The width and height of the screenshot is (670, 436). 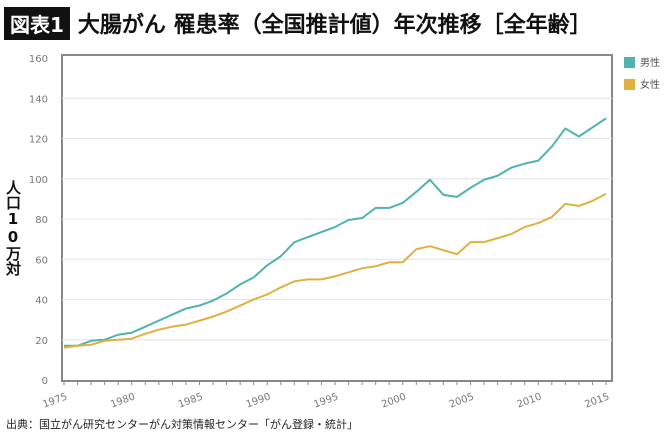 What do you see at coordinates (38, 59) in the screenshot?
I see `y-tick-label: 160` at bounding box center [38, 59].